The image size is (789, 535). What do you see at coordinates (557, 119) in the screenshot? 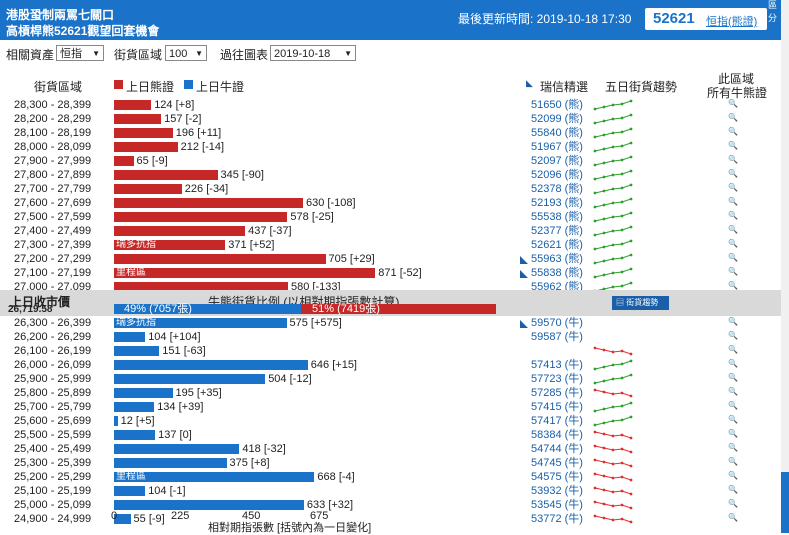
I see `warrant-code-link: 52099 (熊)` at bounding box center [557, 119].